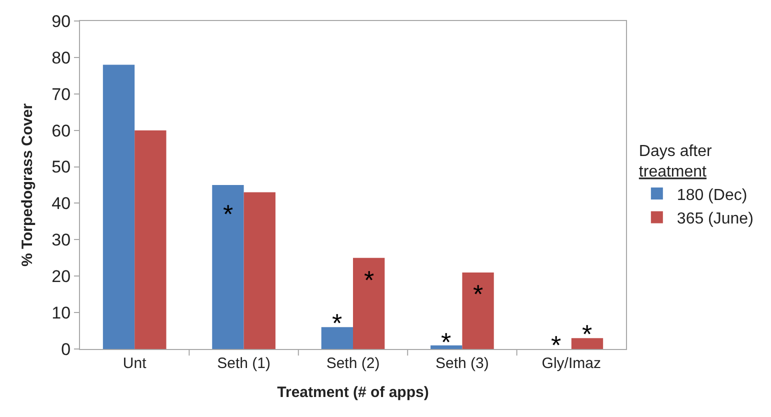  Describe the element at coordinates (61, 313) in the screenshot. I see `y-tick-label: 10` at that location.